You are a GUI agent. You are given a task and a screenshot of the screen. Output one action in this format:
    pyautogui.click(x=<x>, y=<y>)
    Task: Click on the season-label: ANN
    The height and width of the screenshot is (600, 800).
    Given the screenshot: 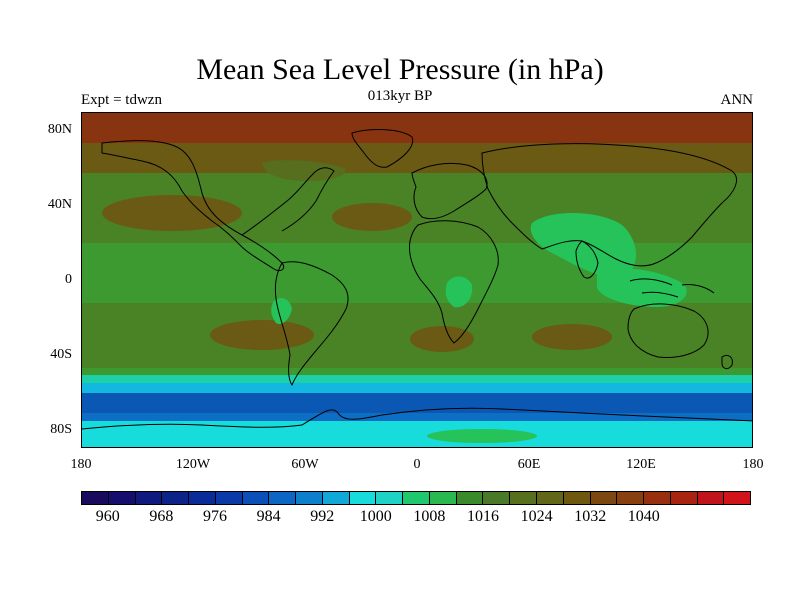 What is the action you would take?
    pyautogui.click(x=737, y=100)
    